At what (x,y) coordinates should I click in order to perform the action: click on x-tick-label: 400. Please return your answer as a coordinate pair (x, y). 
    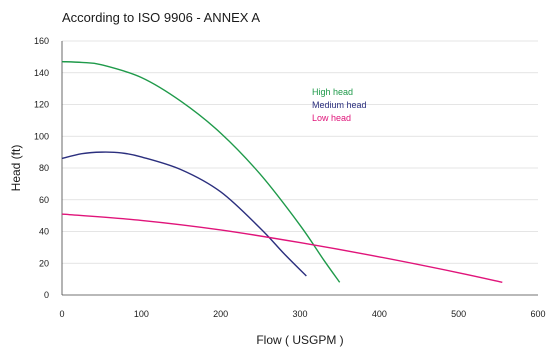
    Looking at the image, I should click on (379, 314).